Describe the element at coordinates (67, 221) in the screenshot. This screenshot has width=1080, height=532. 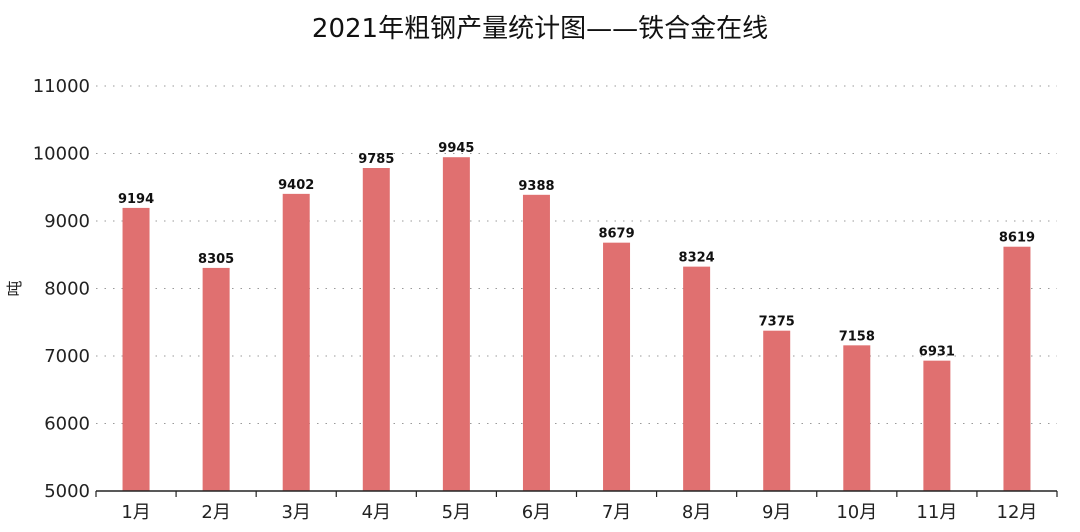
I see `y-tick-label: 9000` at that location.